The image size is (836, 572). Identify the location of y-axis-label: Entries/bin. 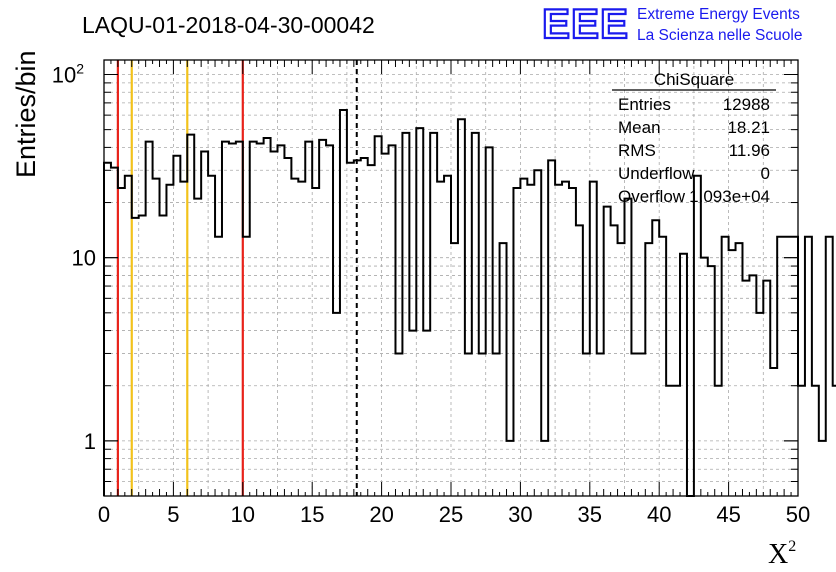
(26, 114).